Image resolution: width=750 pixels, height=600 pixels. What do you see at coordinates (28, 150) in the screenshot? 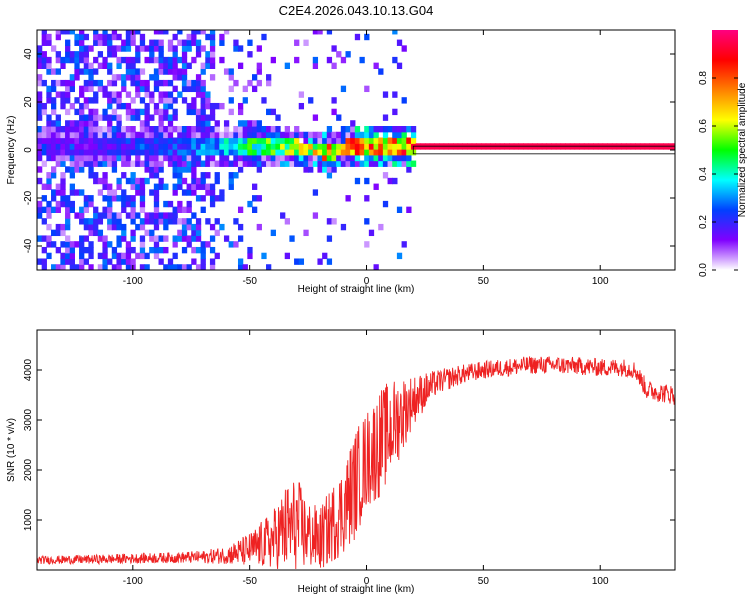
I see `spectrogram-y-tick-label: 0` at bounding box center [28, 150].